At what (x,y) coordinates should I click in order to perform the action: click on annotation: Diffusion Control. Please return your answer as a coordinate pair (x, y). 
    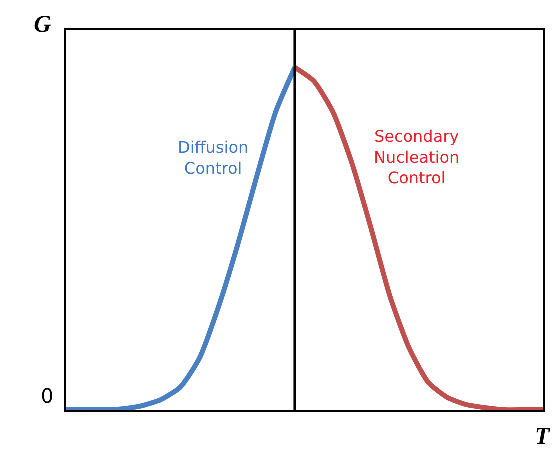
    Looking at the image, I should click on (213, 158).